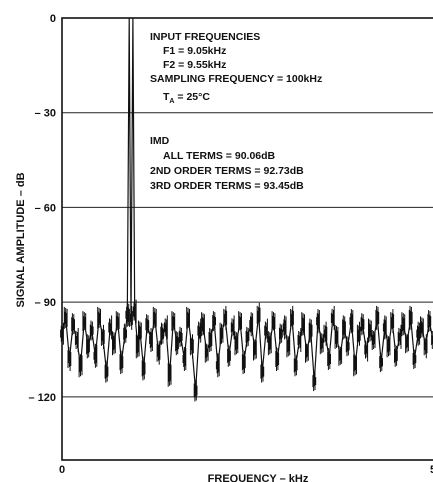 The width and height of the screenshot is (433, 482). What do you see at coordinates (42, 398) in the screenshot?
I see `y-tick-label: – 120` at bounding box center [42, 398].